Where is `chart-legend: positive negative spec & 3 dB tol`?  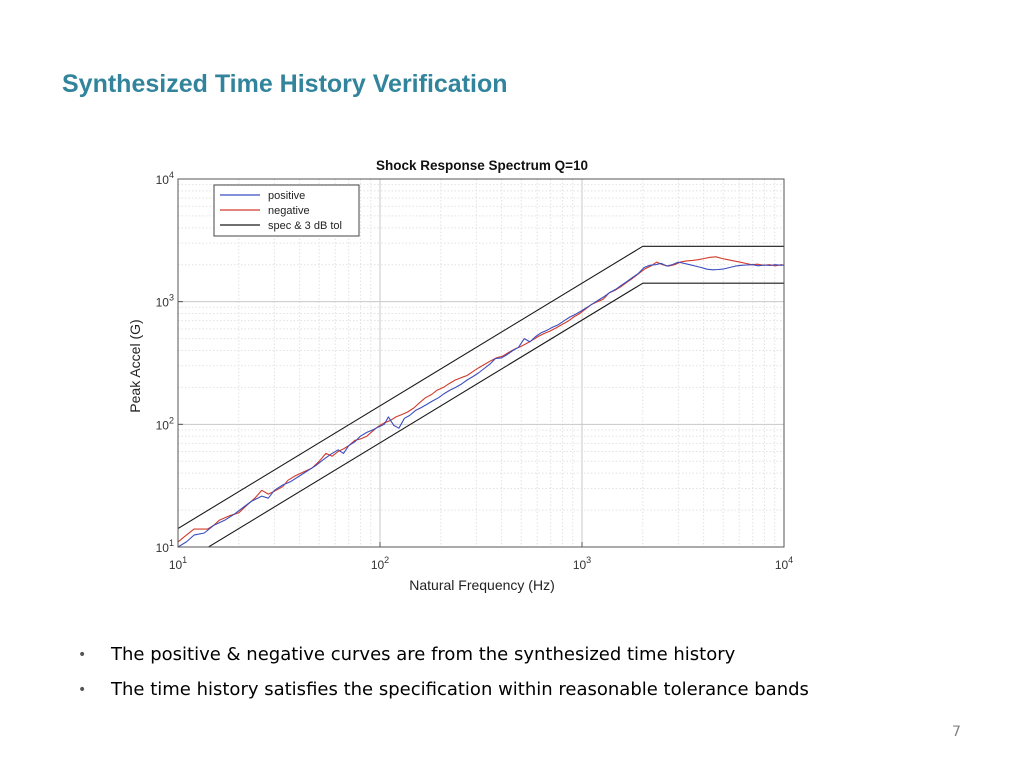 chart-legend: positive negative spec & 3 dB tol is located at coordinates (286, 210).